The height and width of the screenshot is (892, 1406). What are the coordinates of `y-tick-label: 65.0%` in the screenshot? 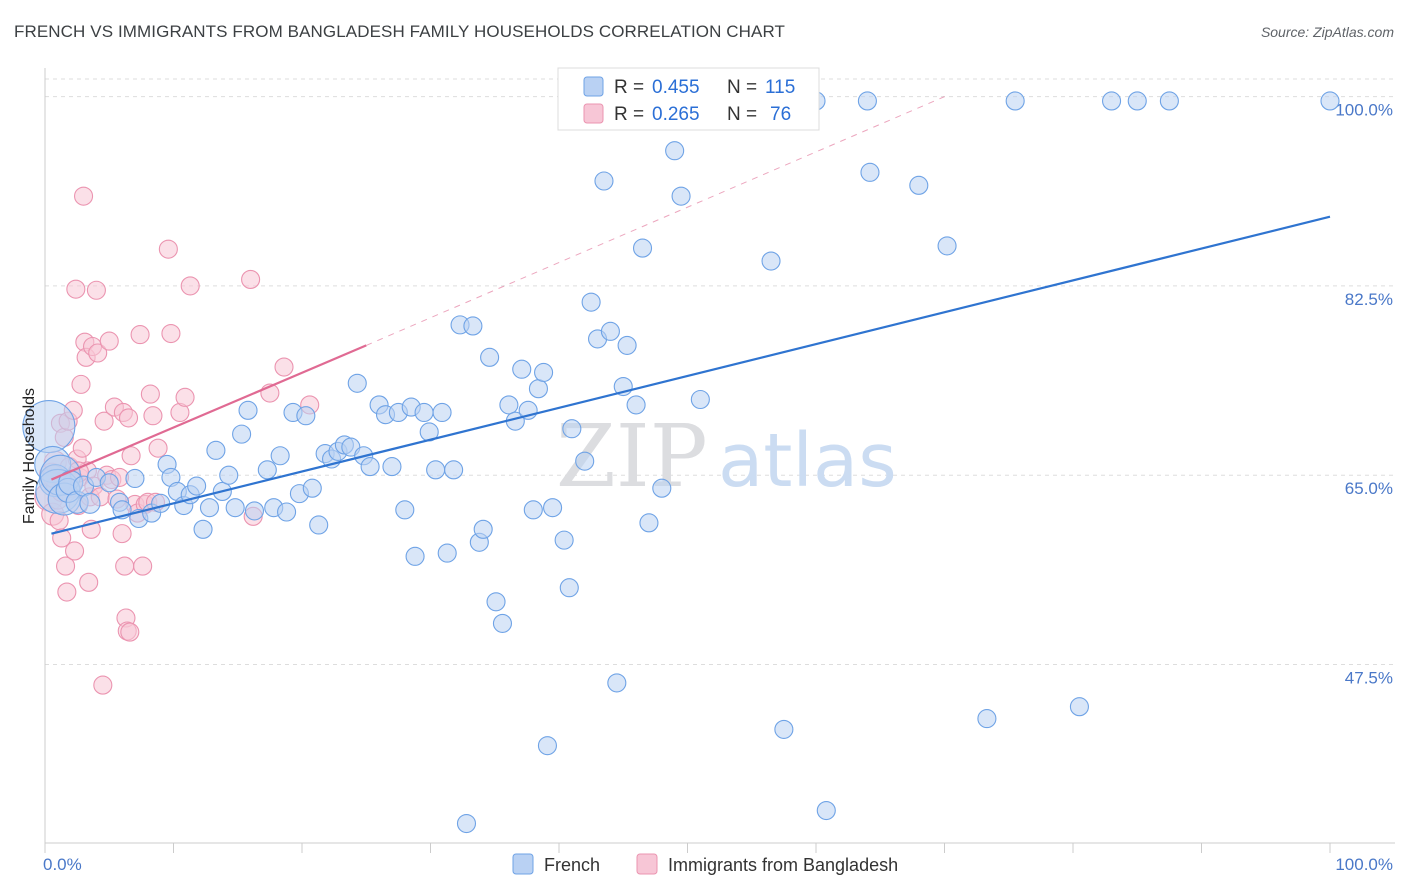 It's located at (1369, 488).